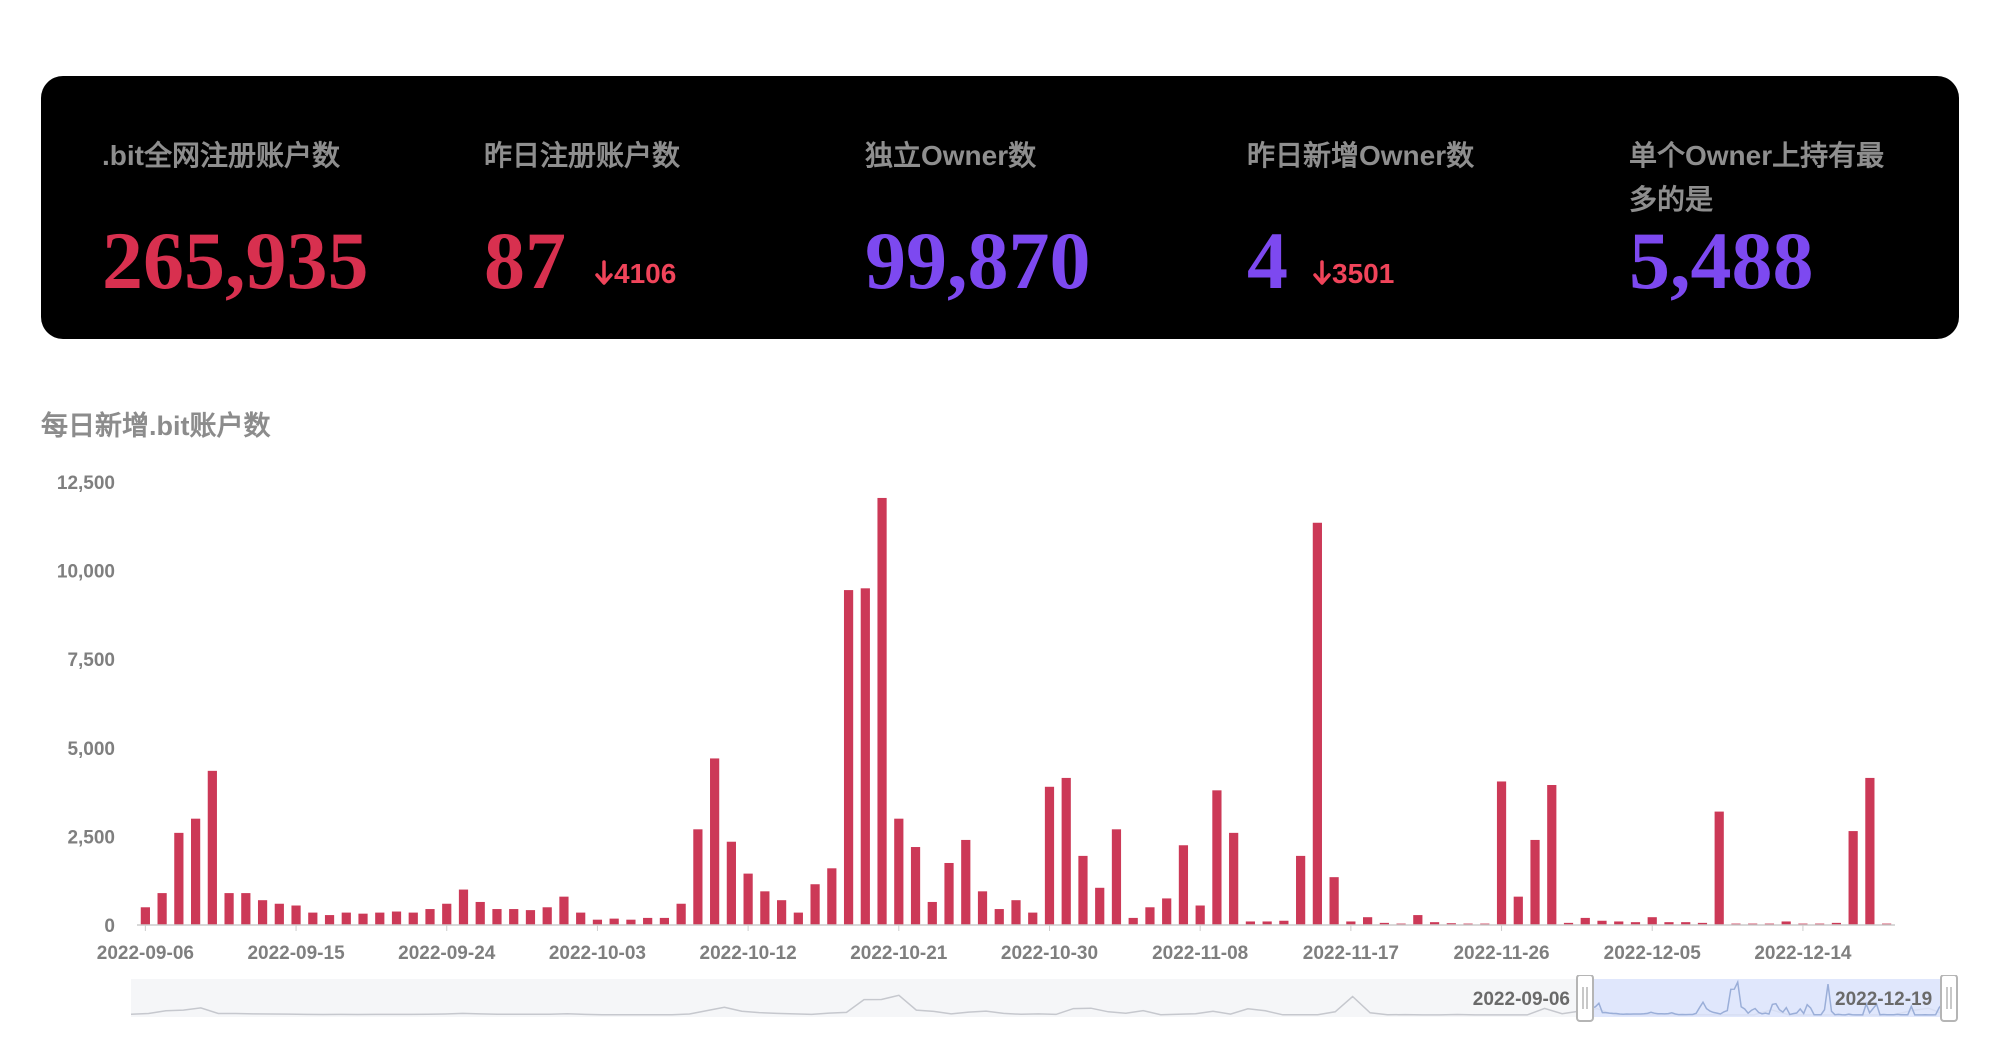  I want to click on zoom-slider: 2022-09-06 2022-12-19, so click(995, 1000).